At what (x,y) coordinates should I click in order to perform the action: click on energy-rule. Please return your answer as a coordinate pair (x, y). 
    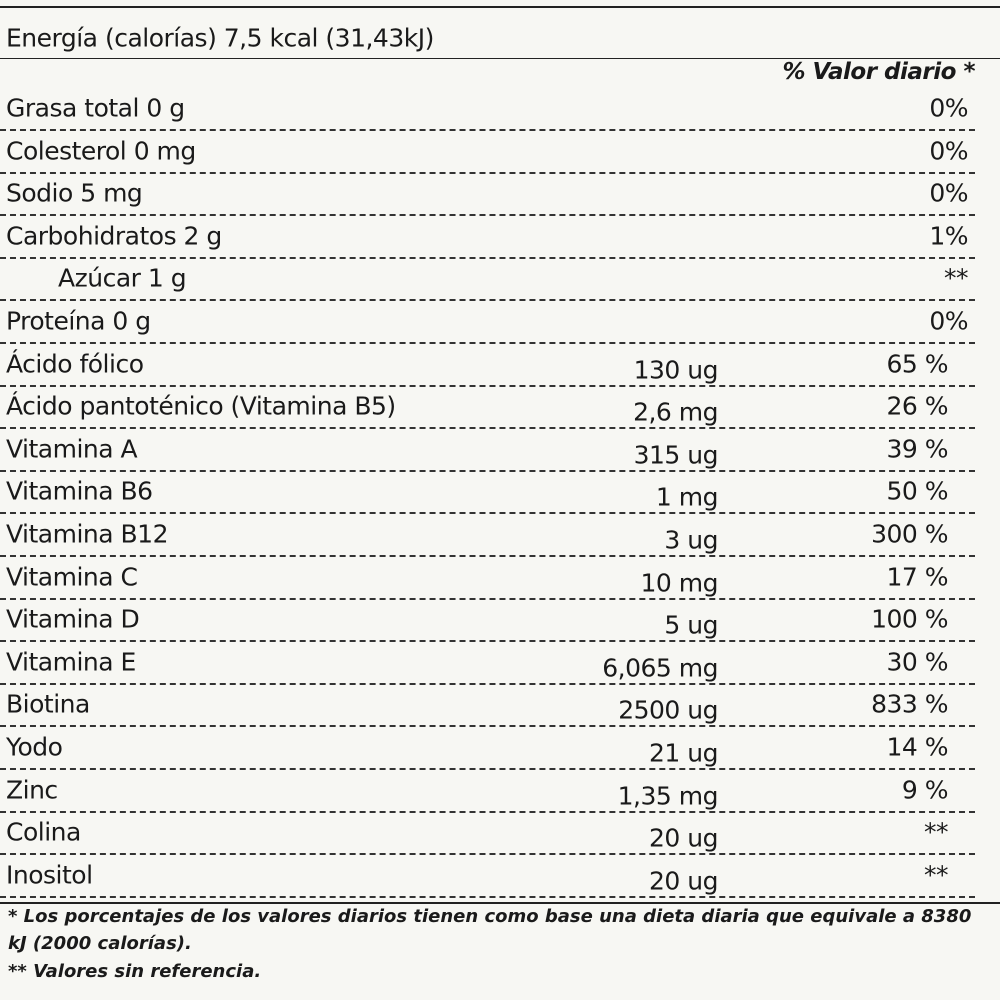
    Looking at the image, I should click on (500, 58).